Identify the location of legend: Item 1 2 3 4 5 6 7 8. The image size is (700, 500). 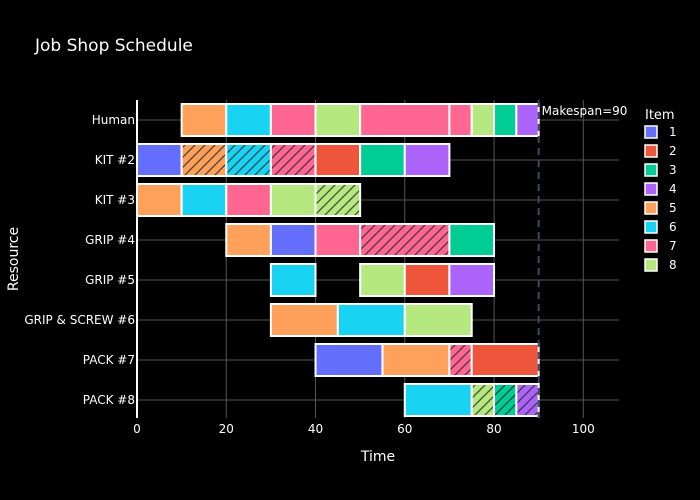
(660, 190).